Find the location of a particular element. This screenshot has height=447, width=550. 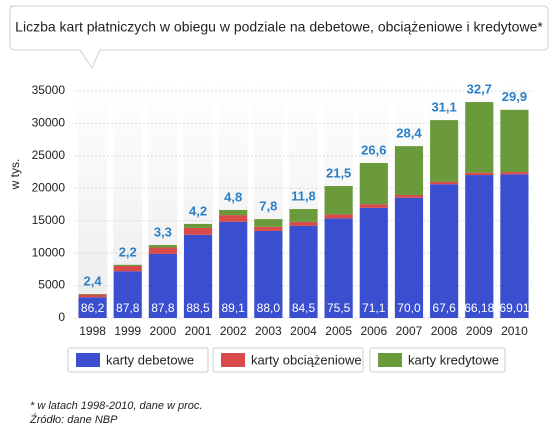

y-tick-label: 15000 is located at coordinates (49, 220).